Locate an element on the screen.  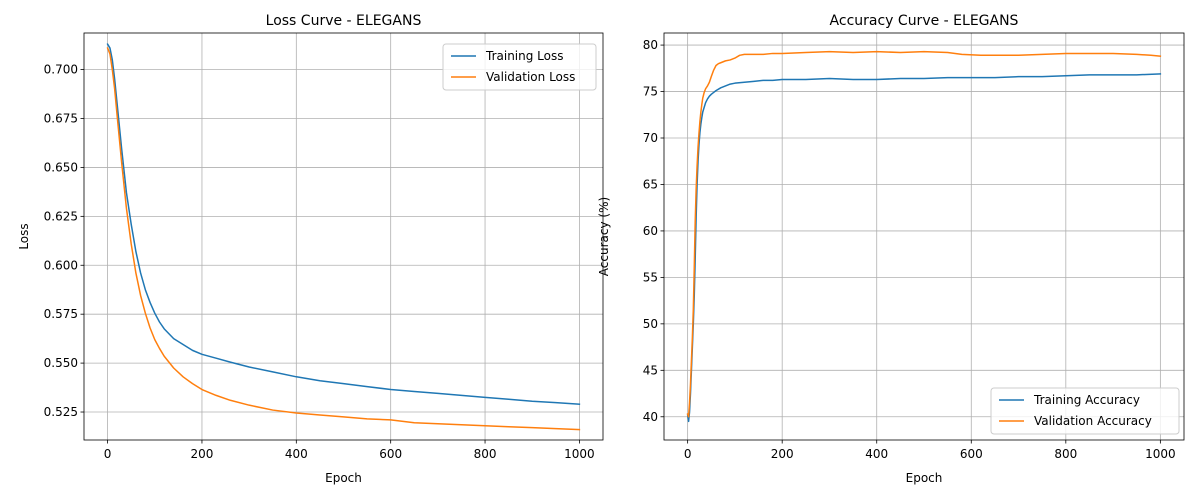
y-axis-label: Loss is located at coordinates (24, 236).